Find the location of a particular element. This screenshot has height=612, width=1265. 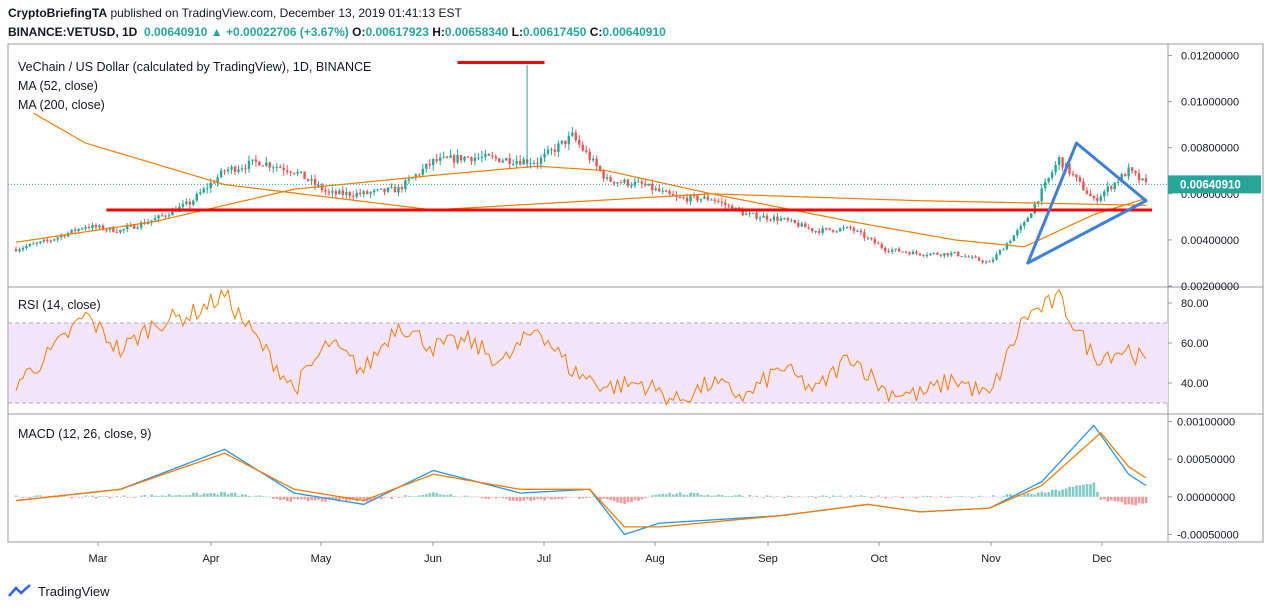

open-value: 0.00617923 is located at coordinates (397, 32).